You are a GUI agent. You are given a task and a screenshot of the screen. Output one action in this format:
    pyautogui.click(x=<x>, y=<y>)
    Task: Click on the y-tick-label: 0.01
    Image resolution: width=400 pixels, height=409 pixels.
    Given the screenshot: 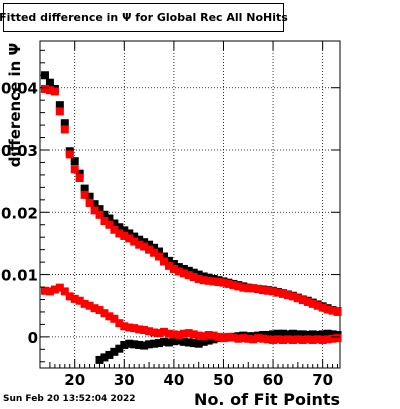 What is the action you would take?
    pyautogui.click(x=19, y=276)
    